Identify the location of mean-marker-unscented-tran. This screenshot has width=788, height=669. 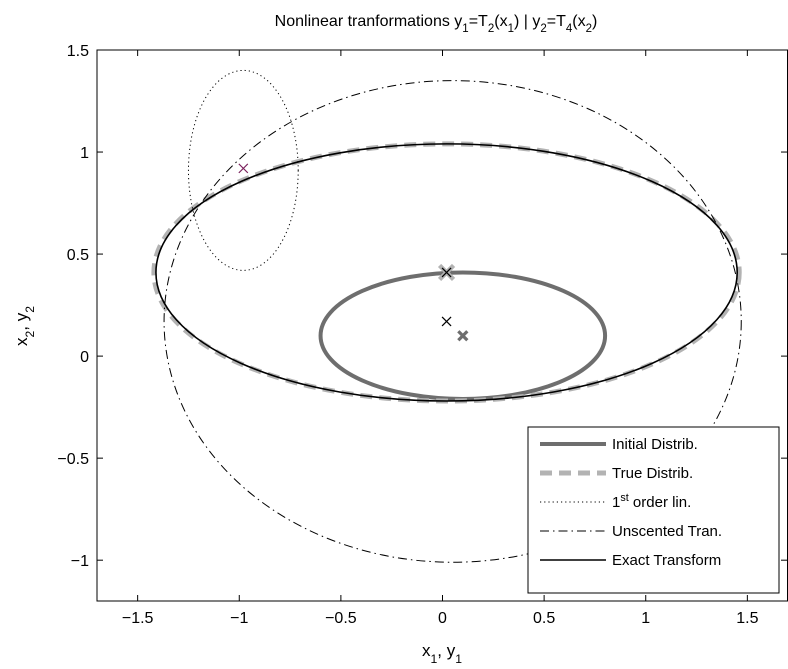
(446, 321).